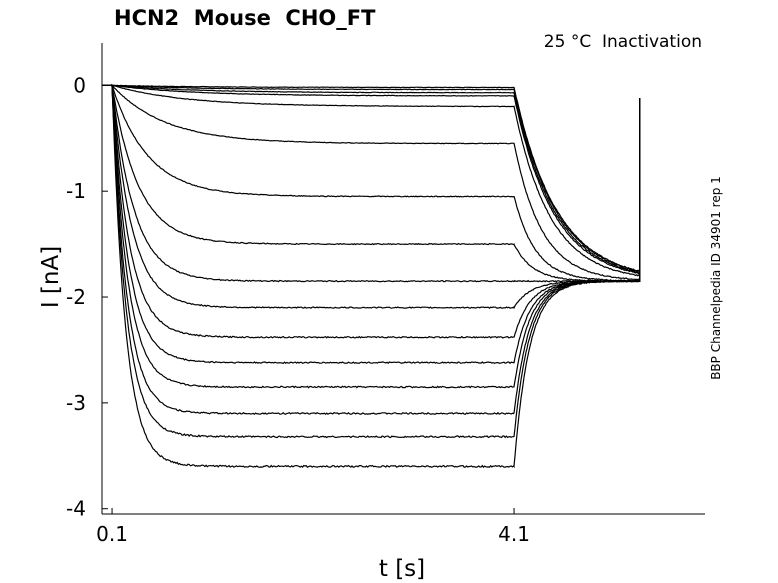 The image size is (778, 583). What do you see at coordinates (51, 277) in the screenshot?
I see `y-axis-label: I [nA]` at bounding box center [51, 277].